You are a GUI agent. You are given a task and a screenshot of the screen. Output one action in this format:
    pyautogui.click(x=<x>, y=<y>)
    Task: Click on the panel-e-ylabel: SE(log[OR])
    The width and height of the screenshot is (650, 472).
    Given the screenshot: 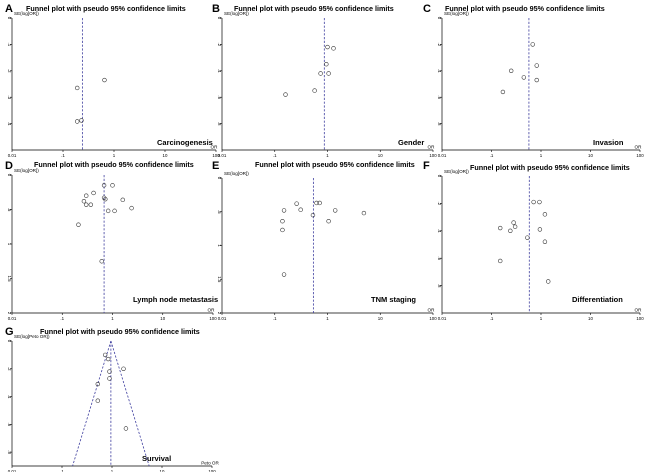 What is the action you would take?
    pyautogui.click(x=236, y=173)
    